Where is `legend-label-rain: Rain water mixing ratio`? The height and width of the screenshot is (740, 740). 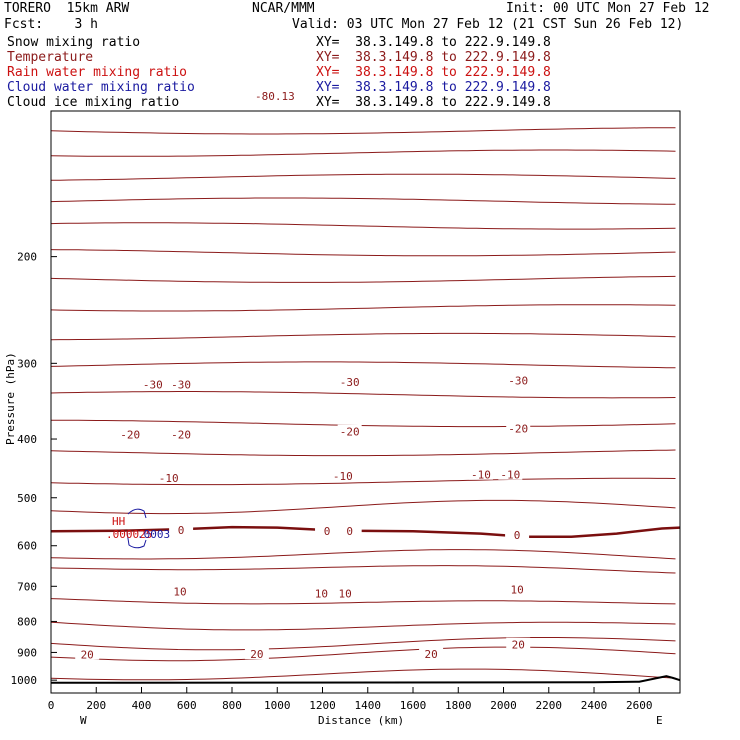
legend-label-rain: Rain water mixing ratio is located at coordinates (97, 72).